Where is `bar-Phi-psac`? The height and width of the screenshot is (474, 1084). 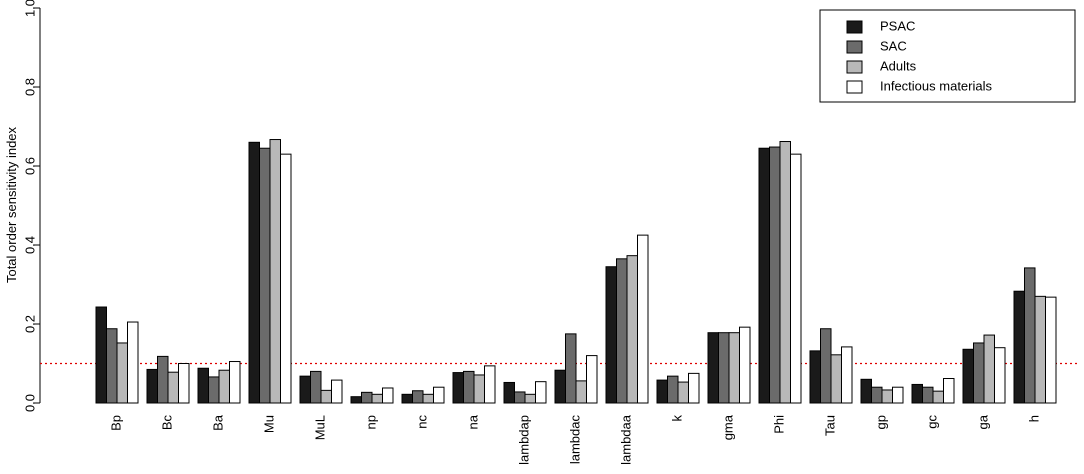 bar-Phi-psac is located at coordinates (764, 275).